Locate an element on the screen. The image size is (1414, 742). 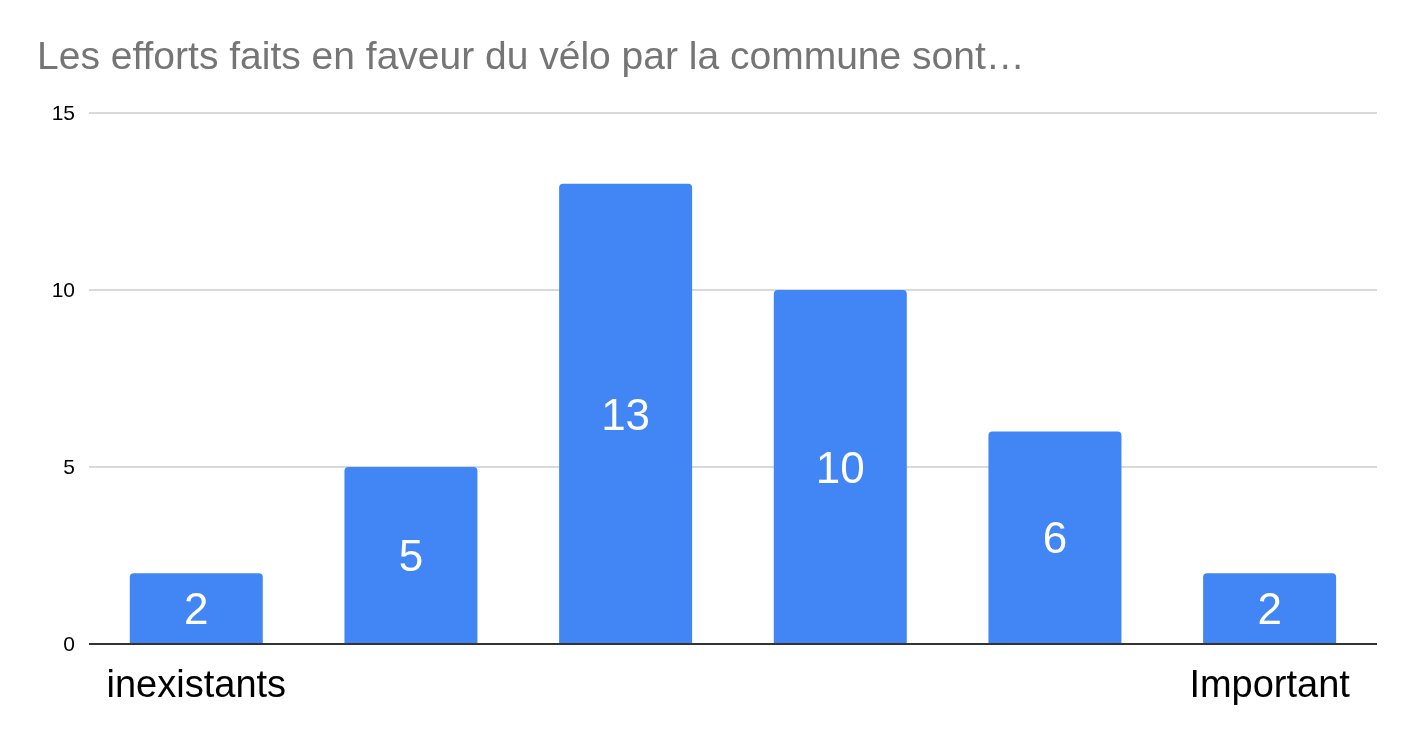
data-label: 13 is located at coordinates (626, 414).